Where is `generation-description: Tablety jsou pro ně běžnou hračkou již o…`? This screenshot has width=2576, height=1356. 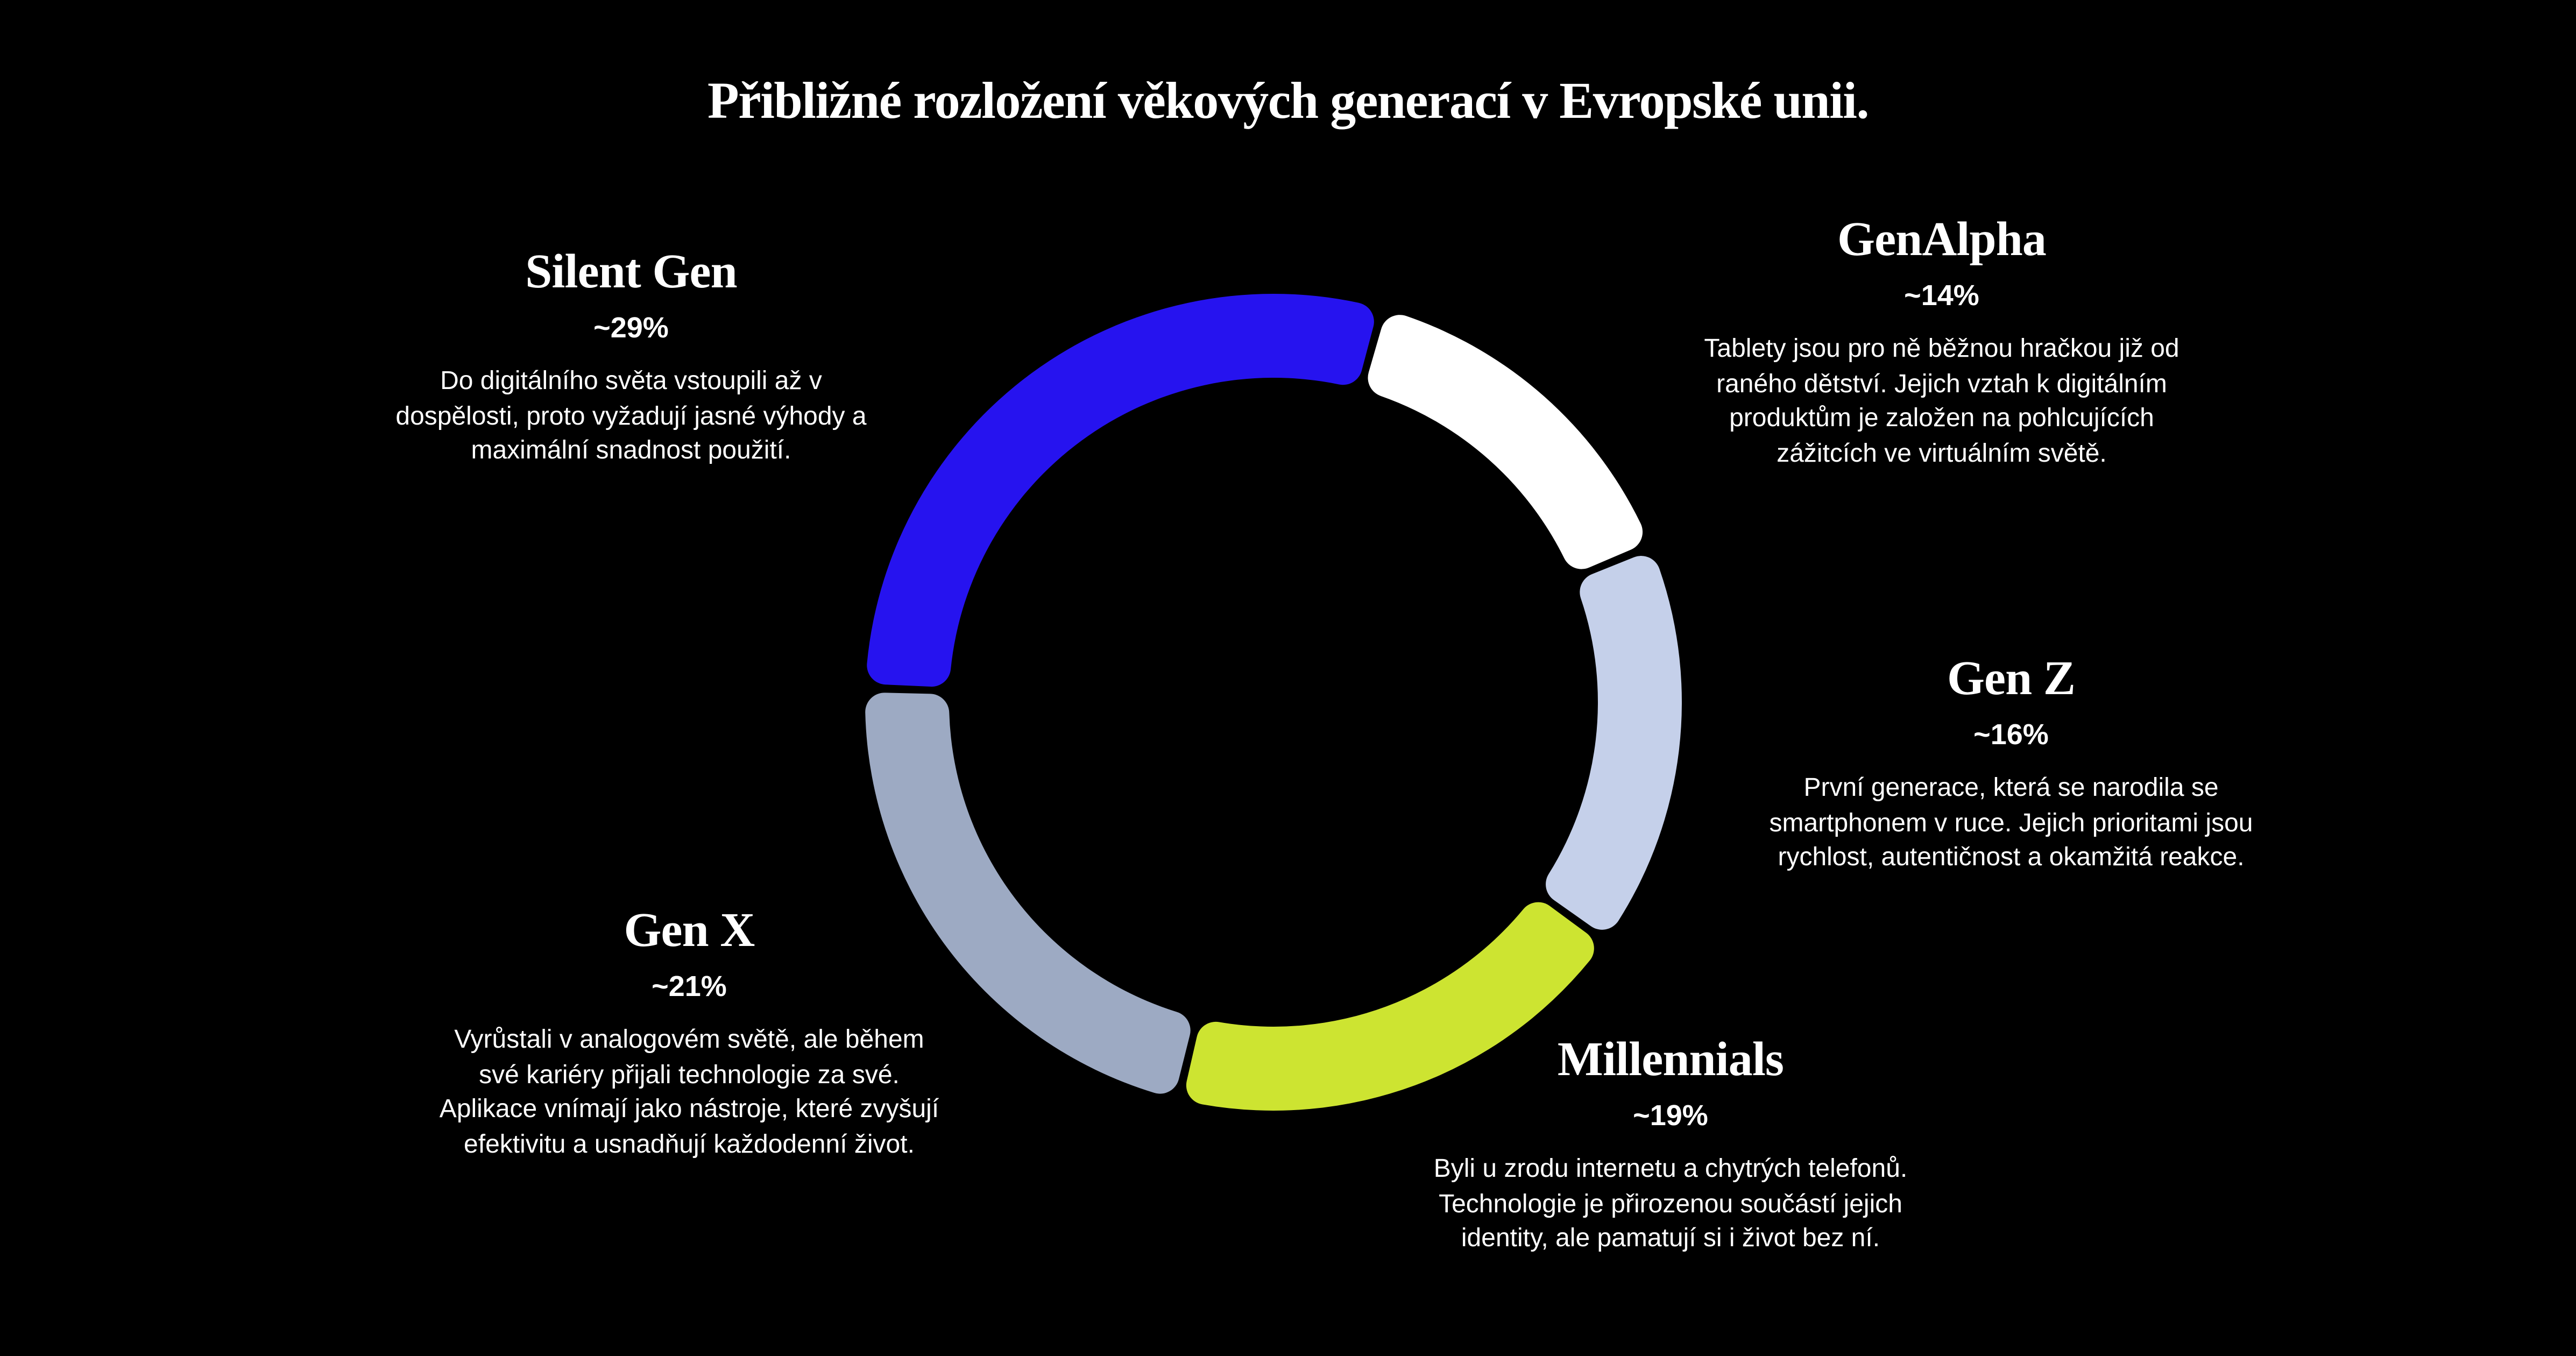
generation-description: Tablety jsou pro ně běžnou hračkou již o… is located at coordinates (1941, 402).